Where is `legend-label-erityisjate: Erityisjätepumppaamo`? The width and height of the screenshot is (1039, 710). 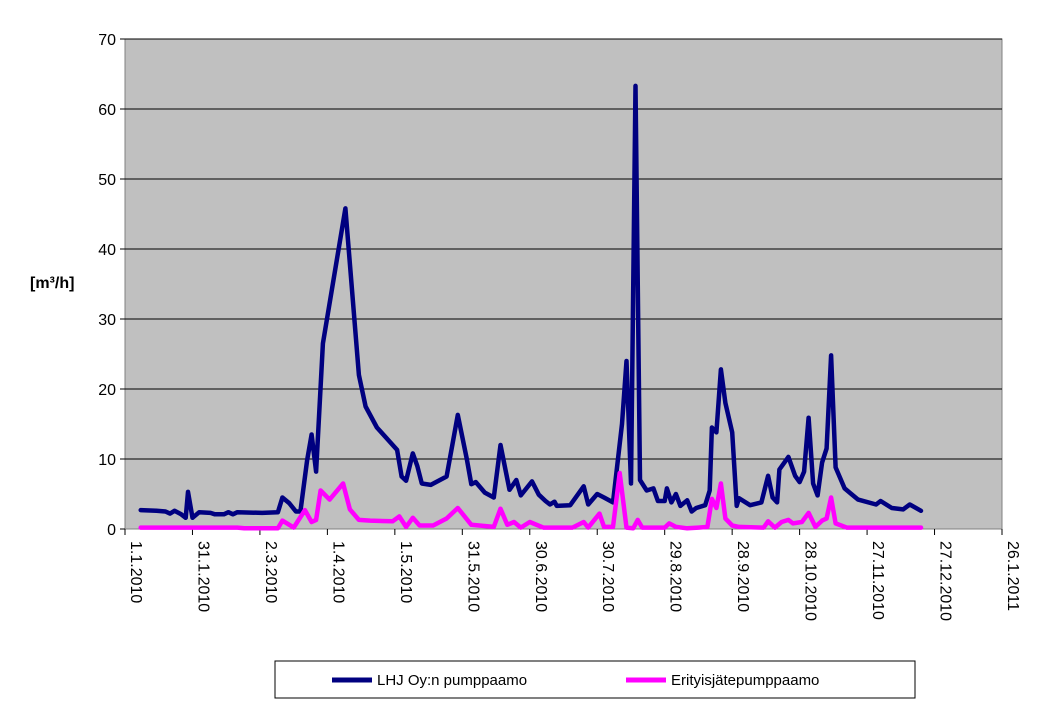 legend-label-erityisjate: Erityisjätepumppaamo is located at coordinates (745, 680).